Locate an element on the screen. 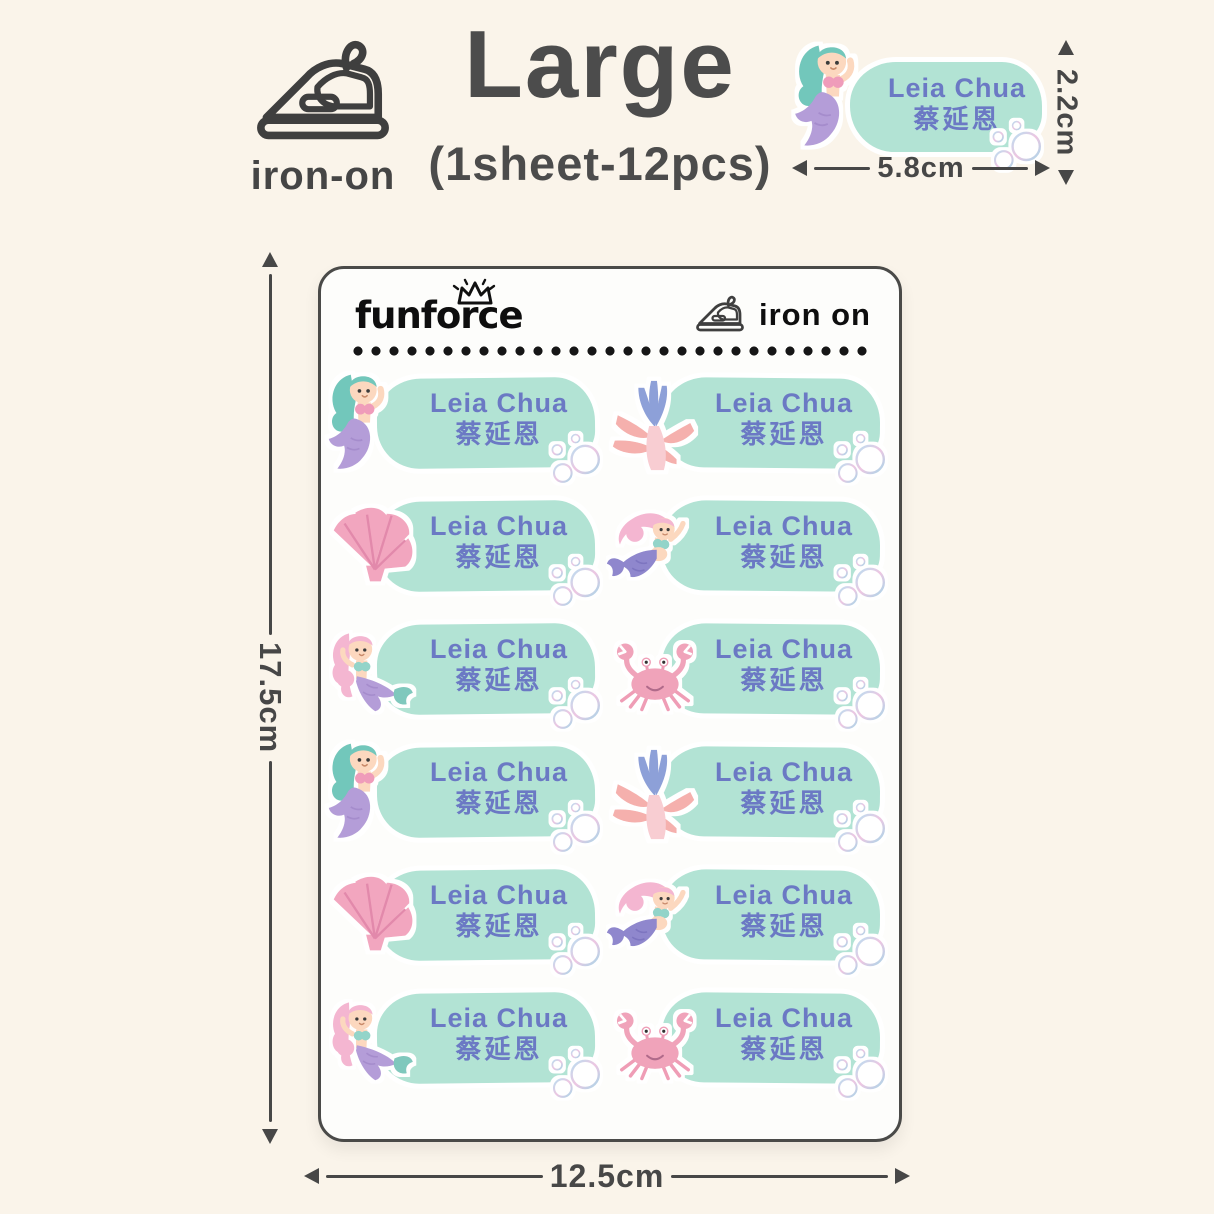  sheet-width-dimension: 12.5cm is located at coordinates (607, 1176).